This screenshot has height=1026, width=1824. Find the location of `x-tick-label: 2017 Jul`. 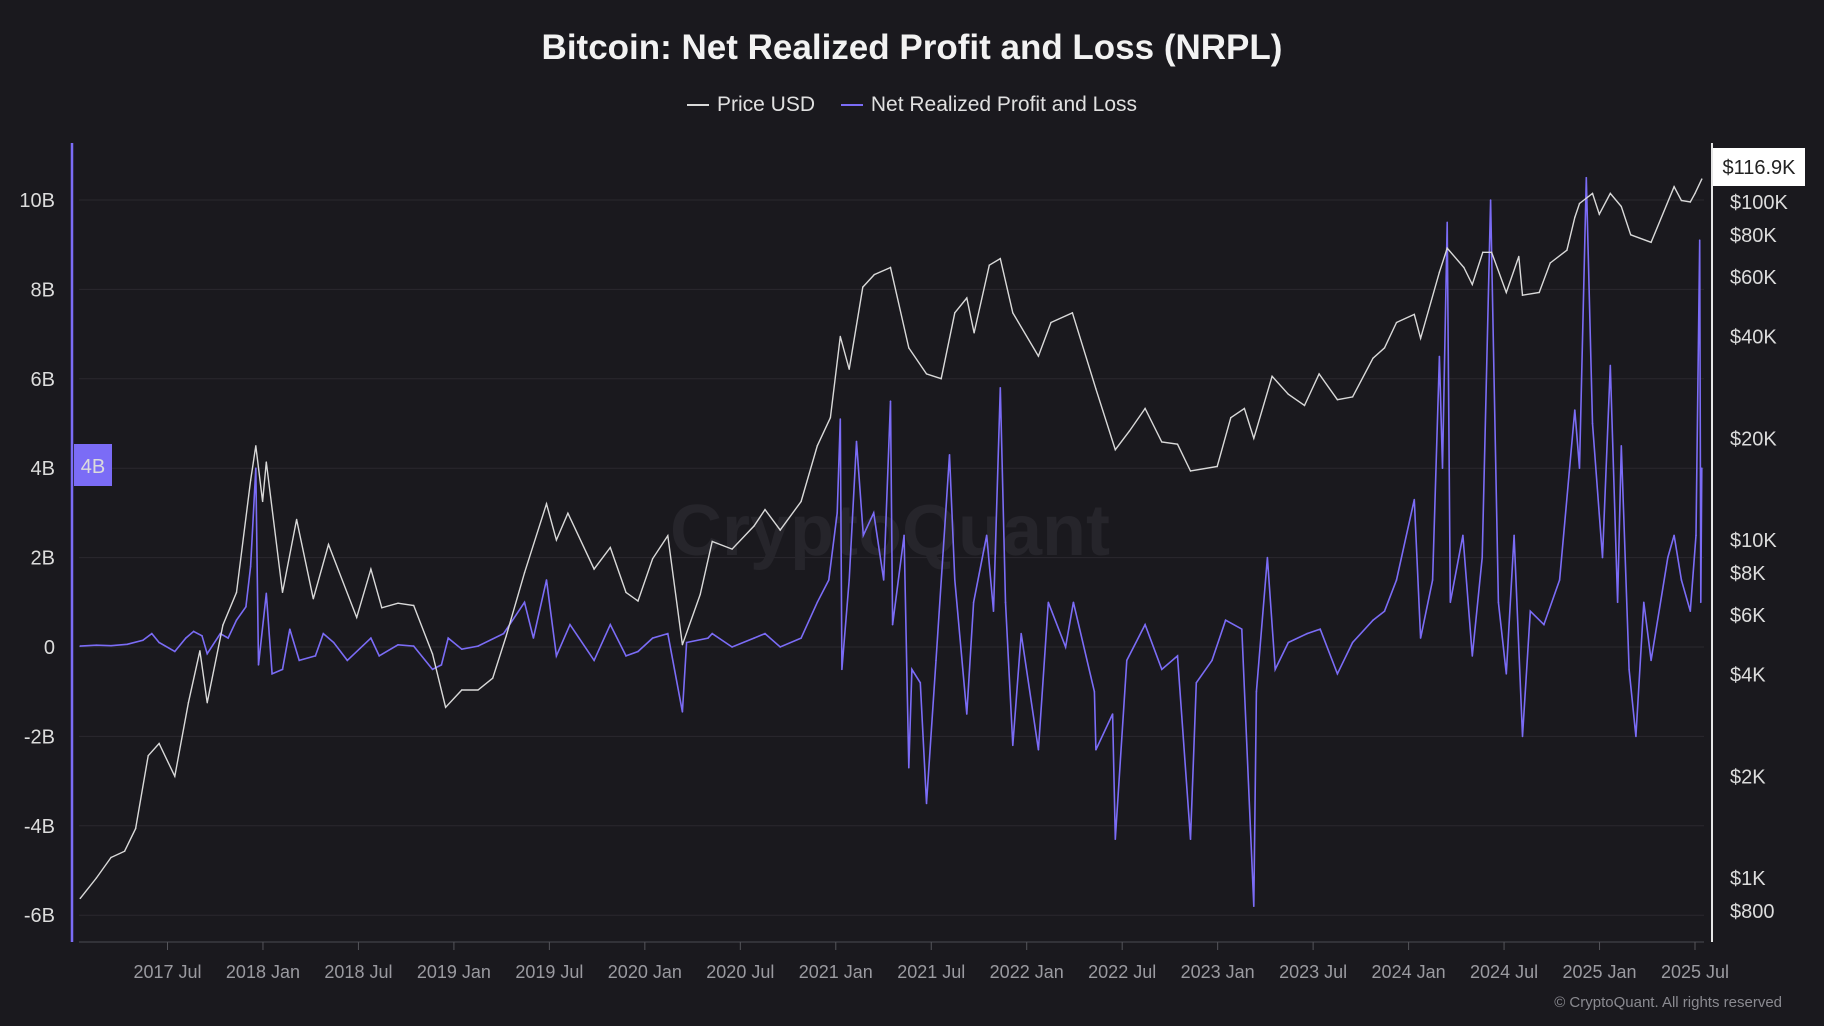

x-tick-label: 2017 Jul is located at coordinates (167, 972).